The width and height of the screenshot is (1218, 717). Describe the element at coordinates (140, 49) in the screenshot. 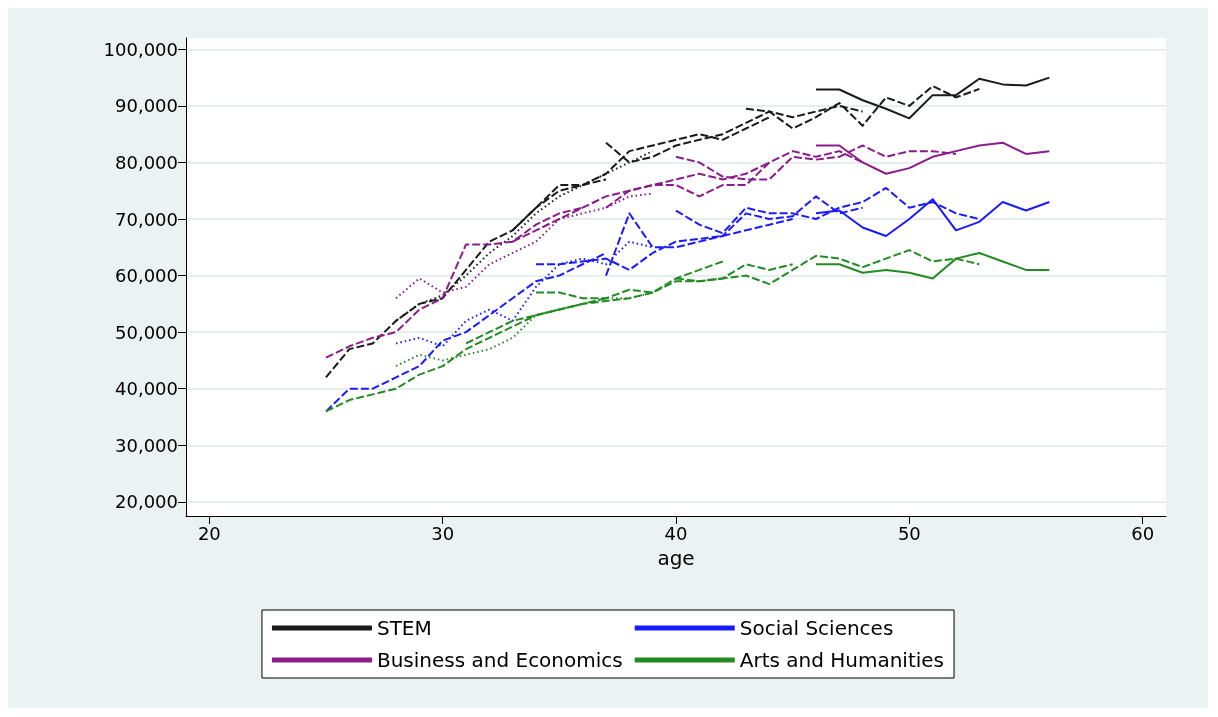

I see `y-tick-label: 100,000` at that location.